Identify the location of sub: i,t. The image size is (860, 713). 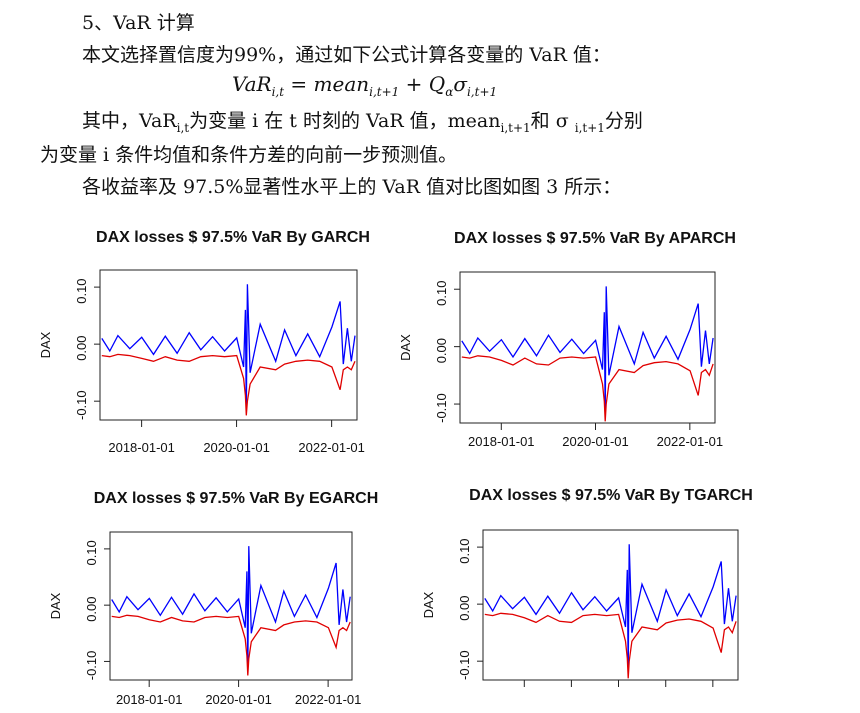
(183, 127).